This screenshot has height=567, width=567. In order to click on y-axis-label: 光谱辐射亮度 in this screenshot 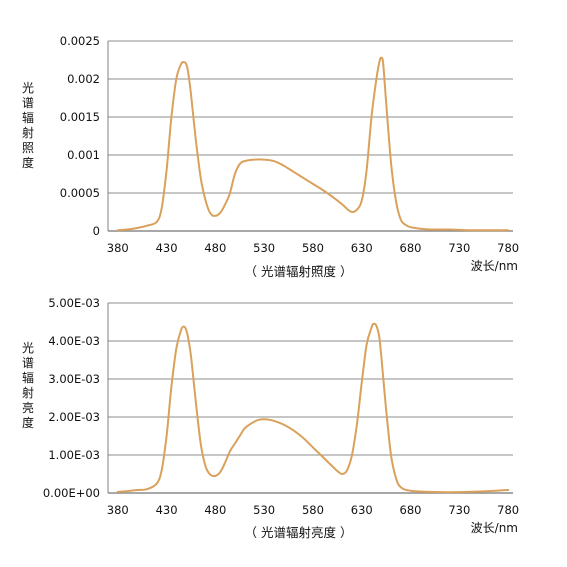, I will do `click(28, 385)`.